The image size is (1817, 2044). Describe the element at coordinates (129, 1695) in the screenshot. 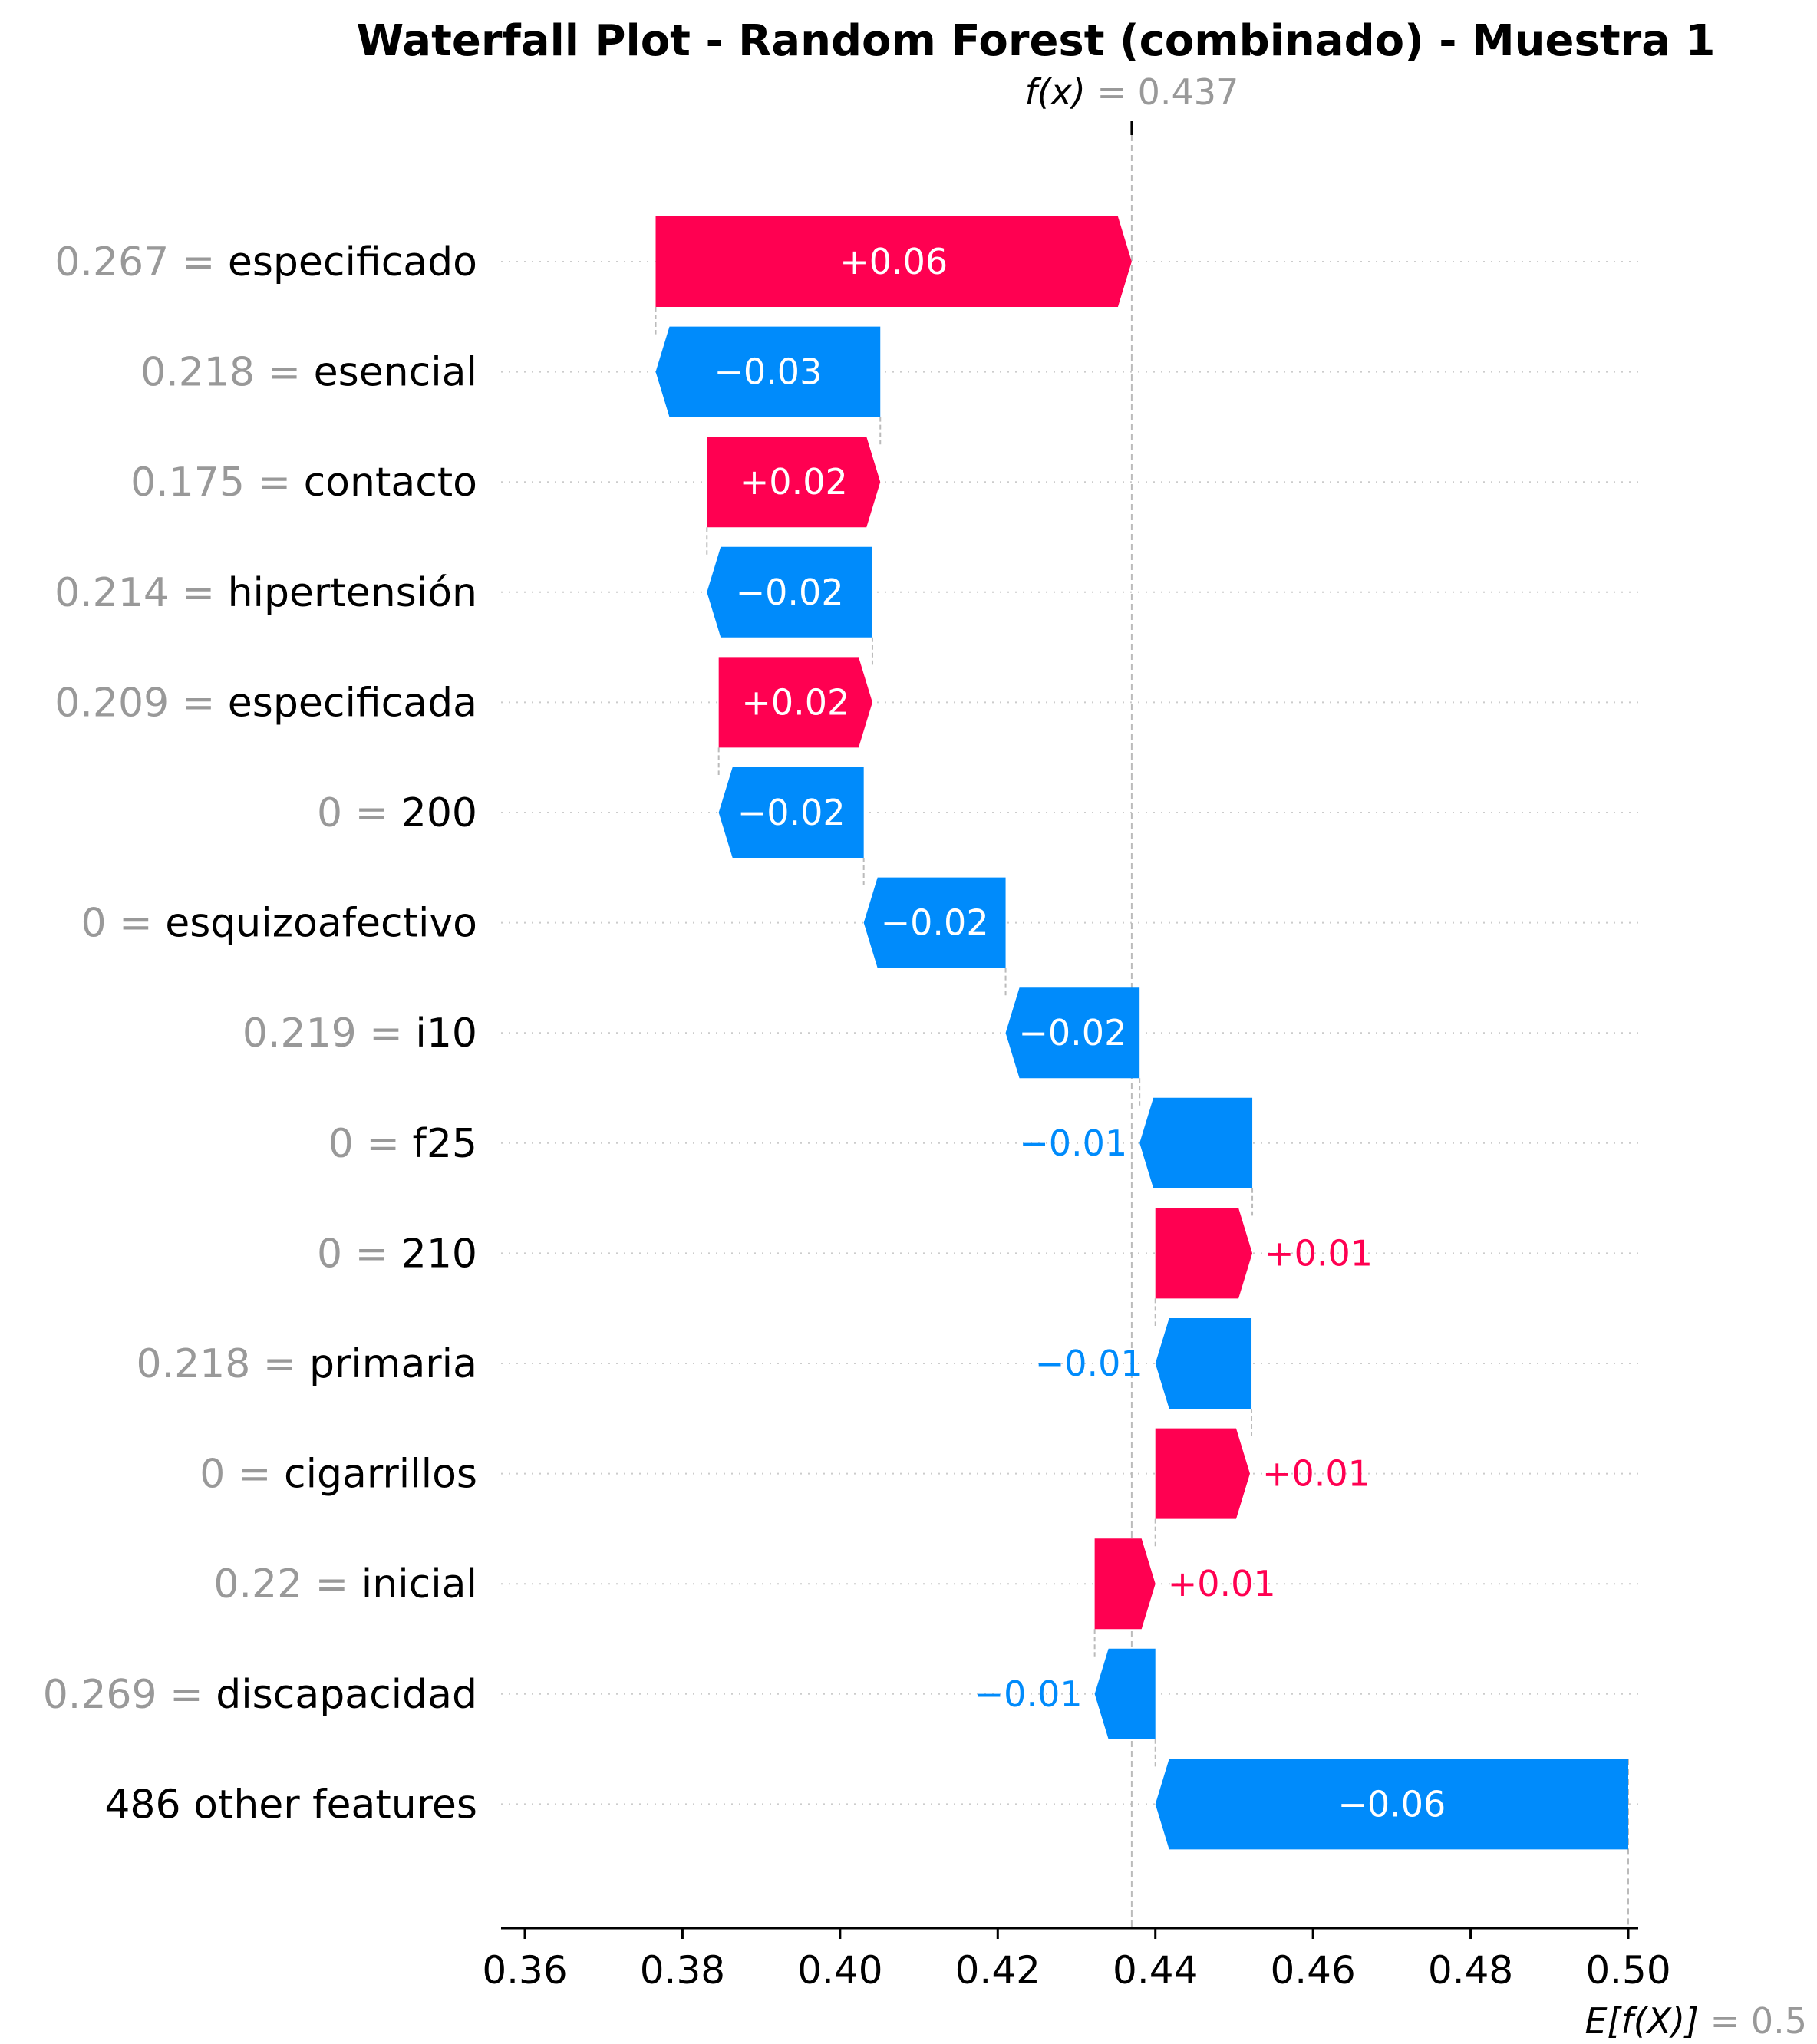

I see `feature-value: 0.269 =` at that location.